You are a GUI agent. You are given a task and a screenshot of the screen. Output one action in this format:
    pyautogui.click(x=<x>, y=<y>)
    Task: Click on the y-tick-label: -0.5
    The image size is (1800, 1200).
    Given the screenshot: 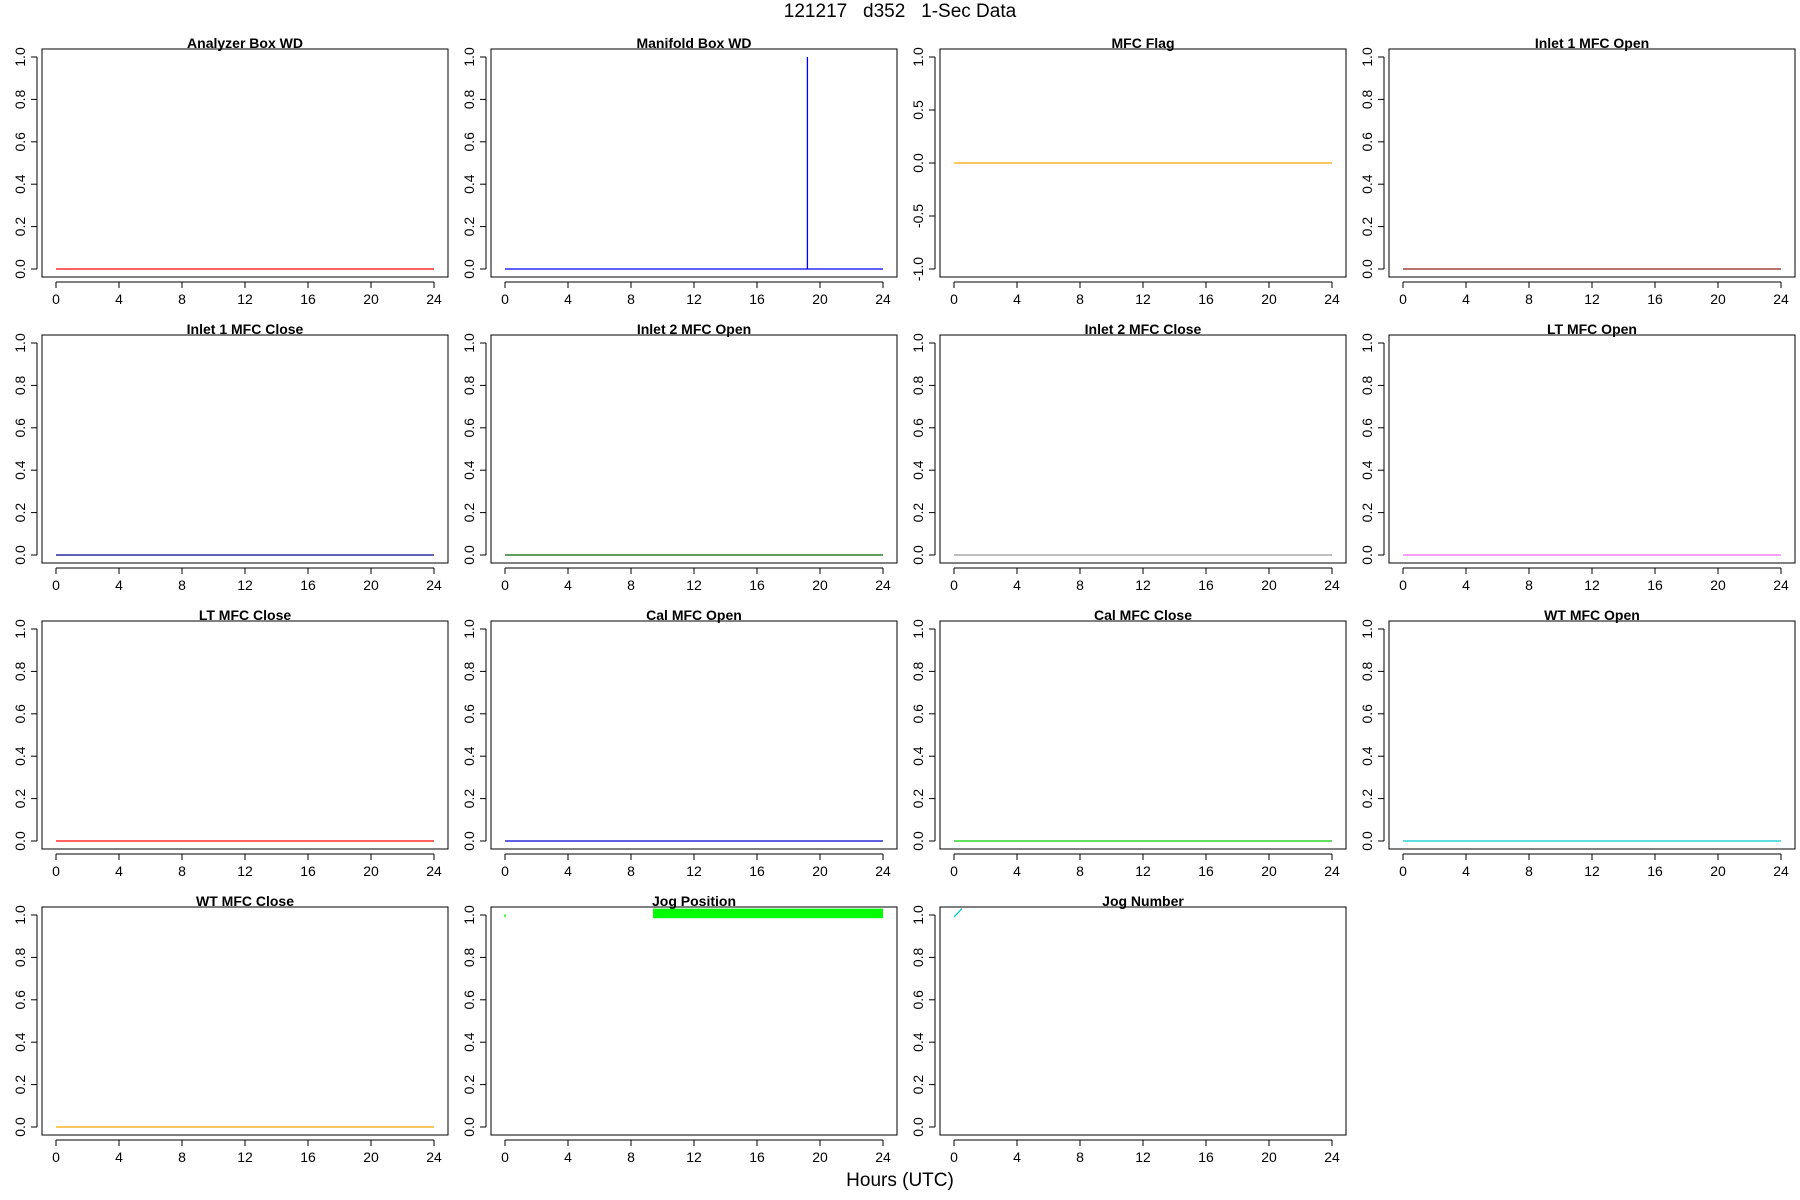 What is the action you would take?
    pyautogui.click(x=918, y=216)
    